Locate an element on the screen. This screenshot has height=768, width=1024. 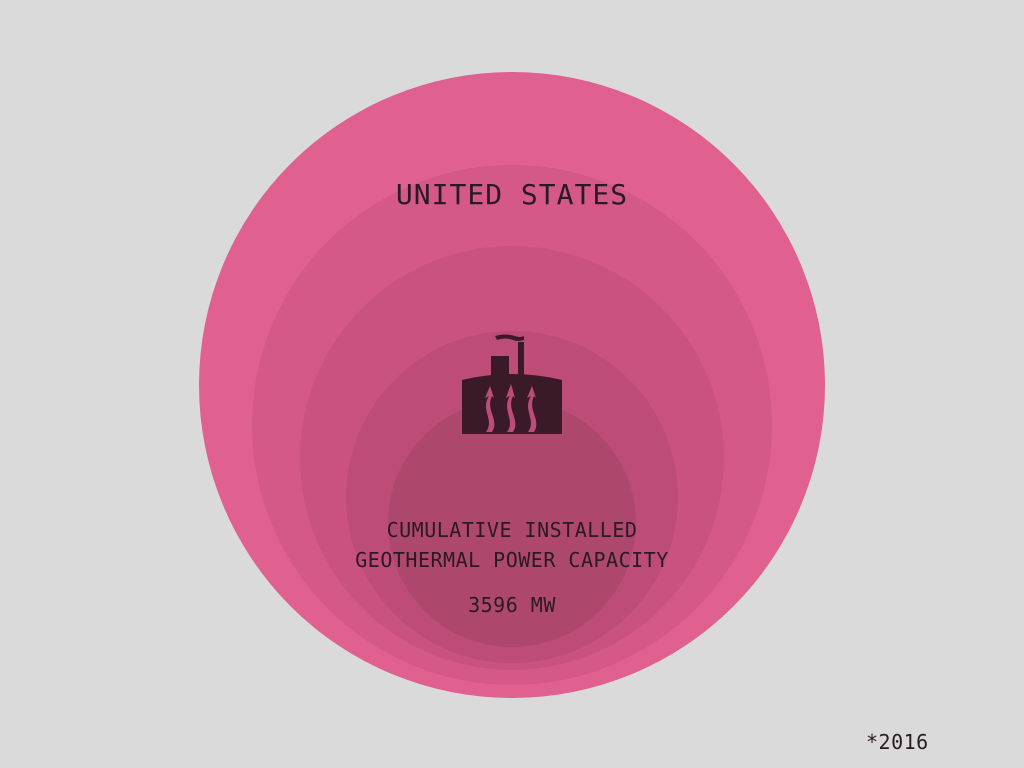
year-footnote: *2016 is located at coordinates (897, 742).